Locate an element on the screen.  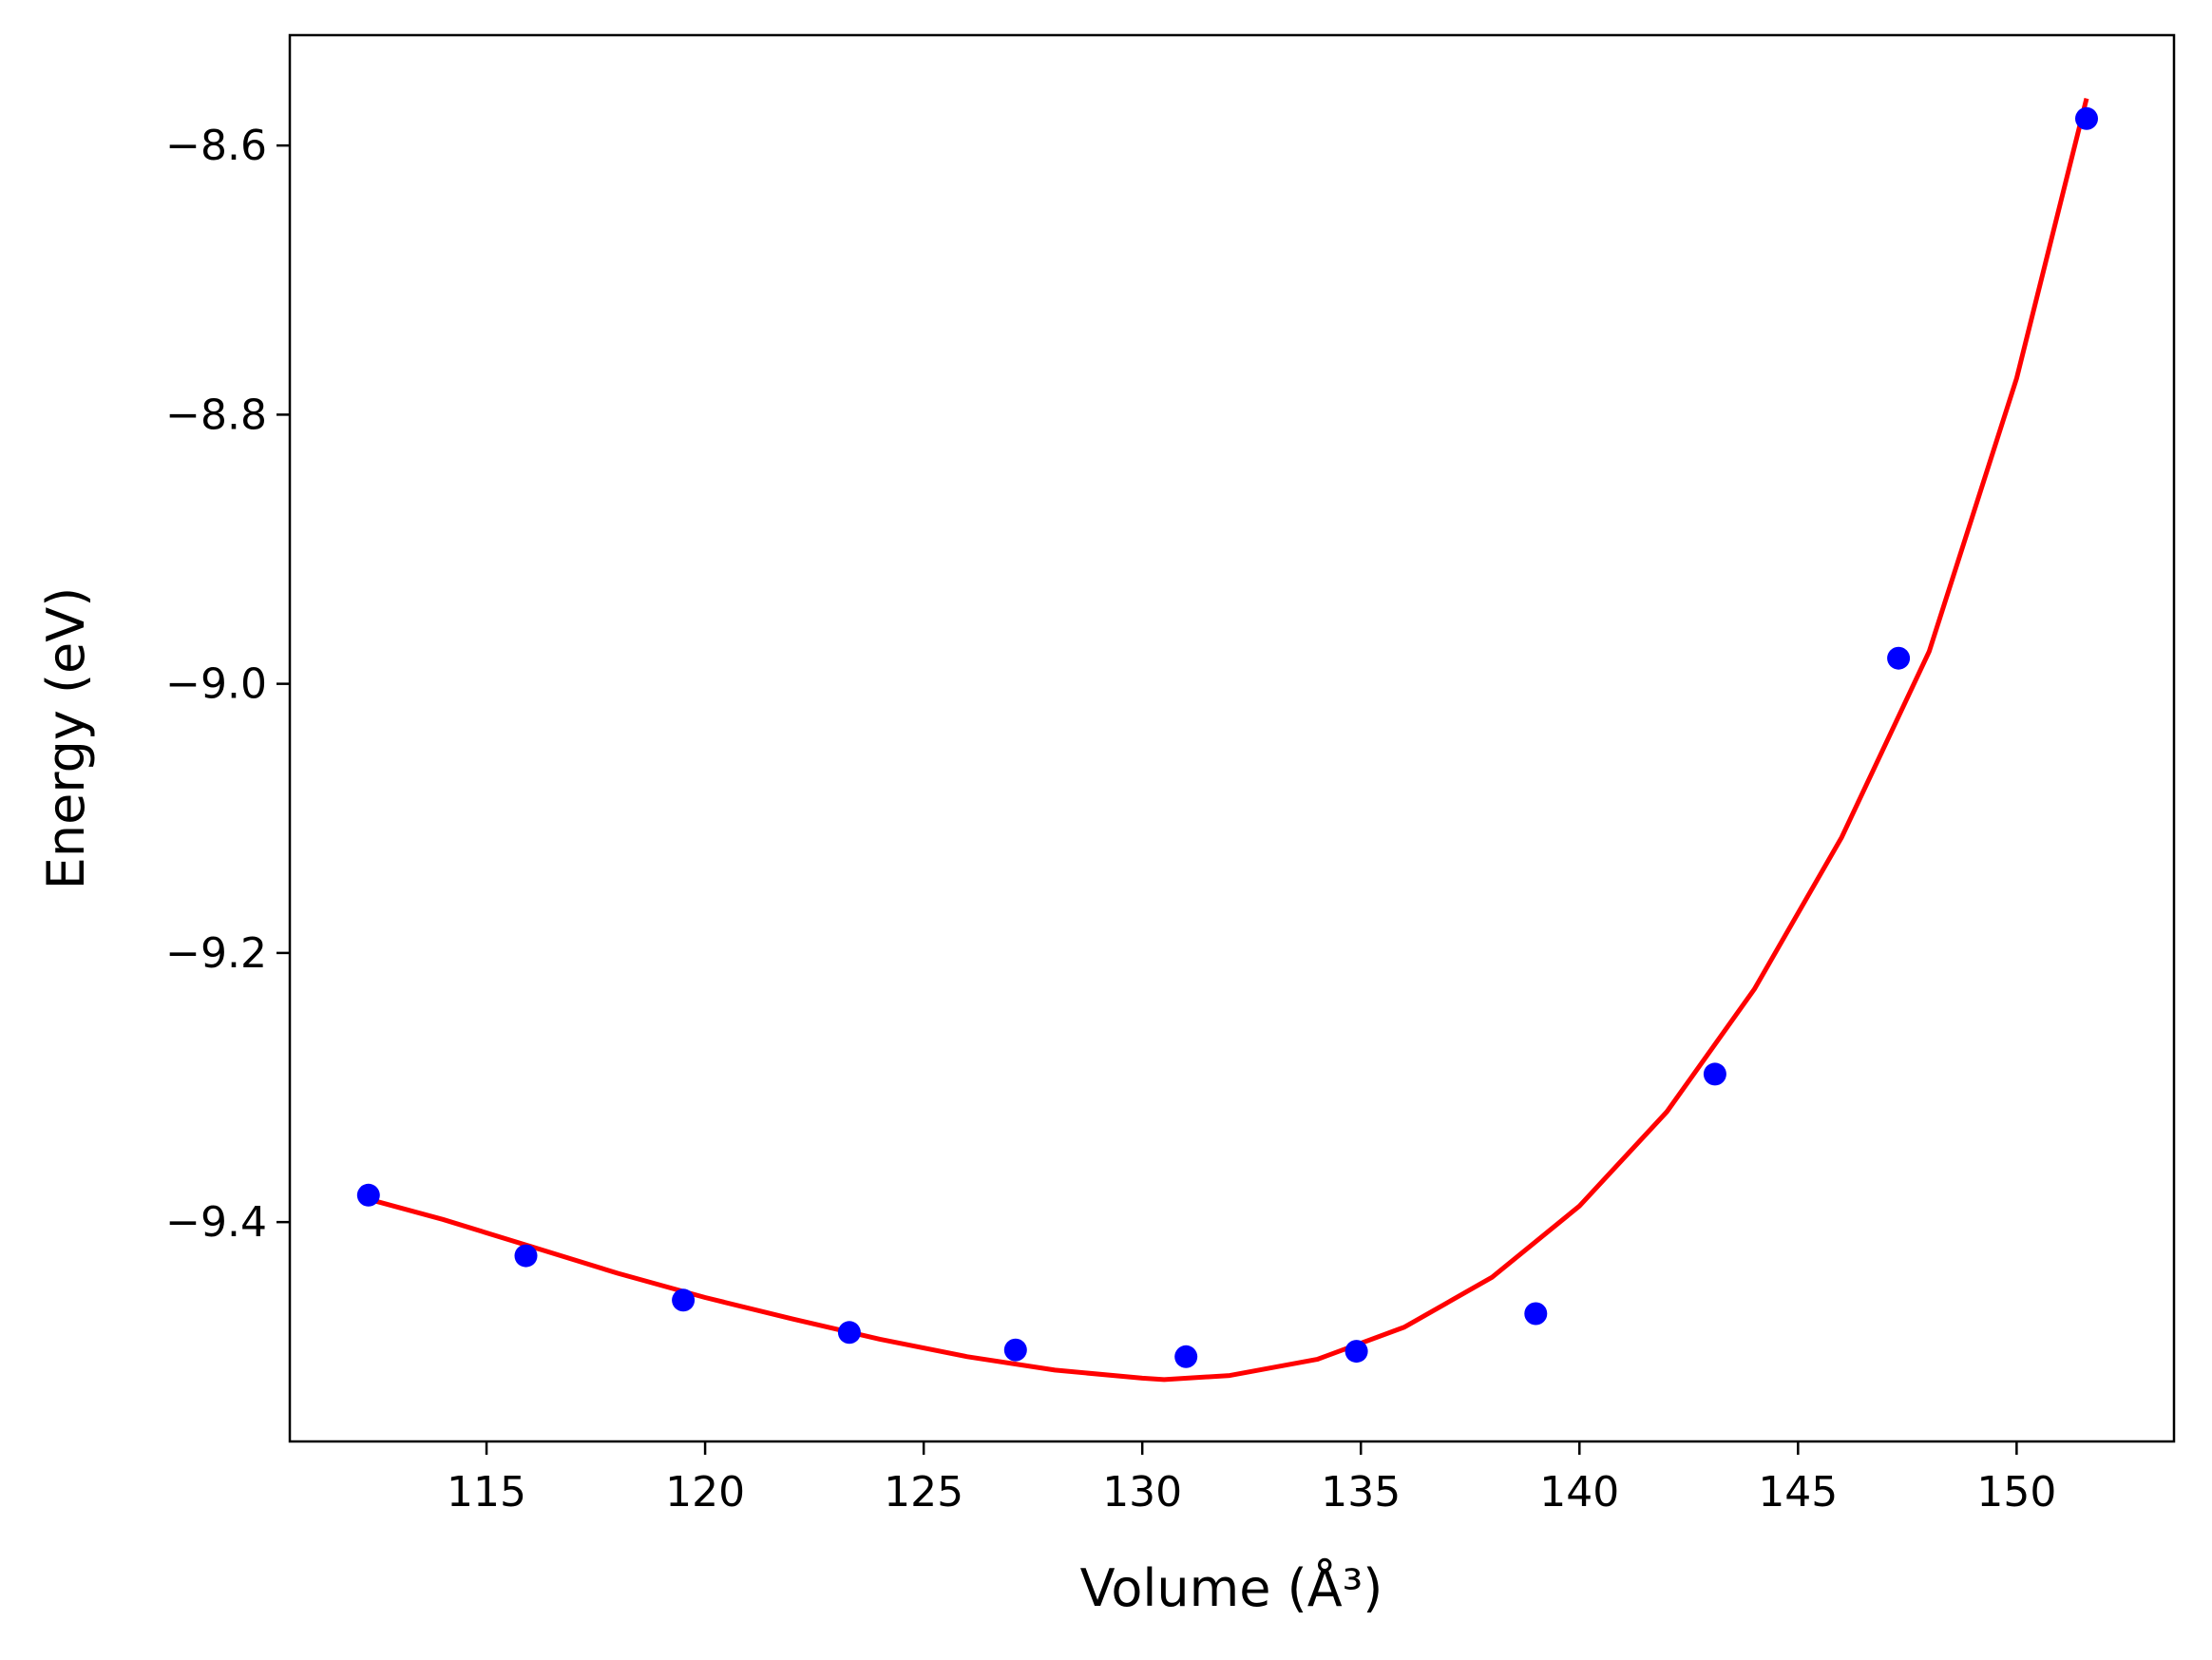
y-tick-label: −9.0 is located at coordinates (216, 684).